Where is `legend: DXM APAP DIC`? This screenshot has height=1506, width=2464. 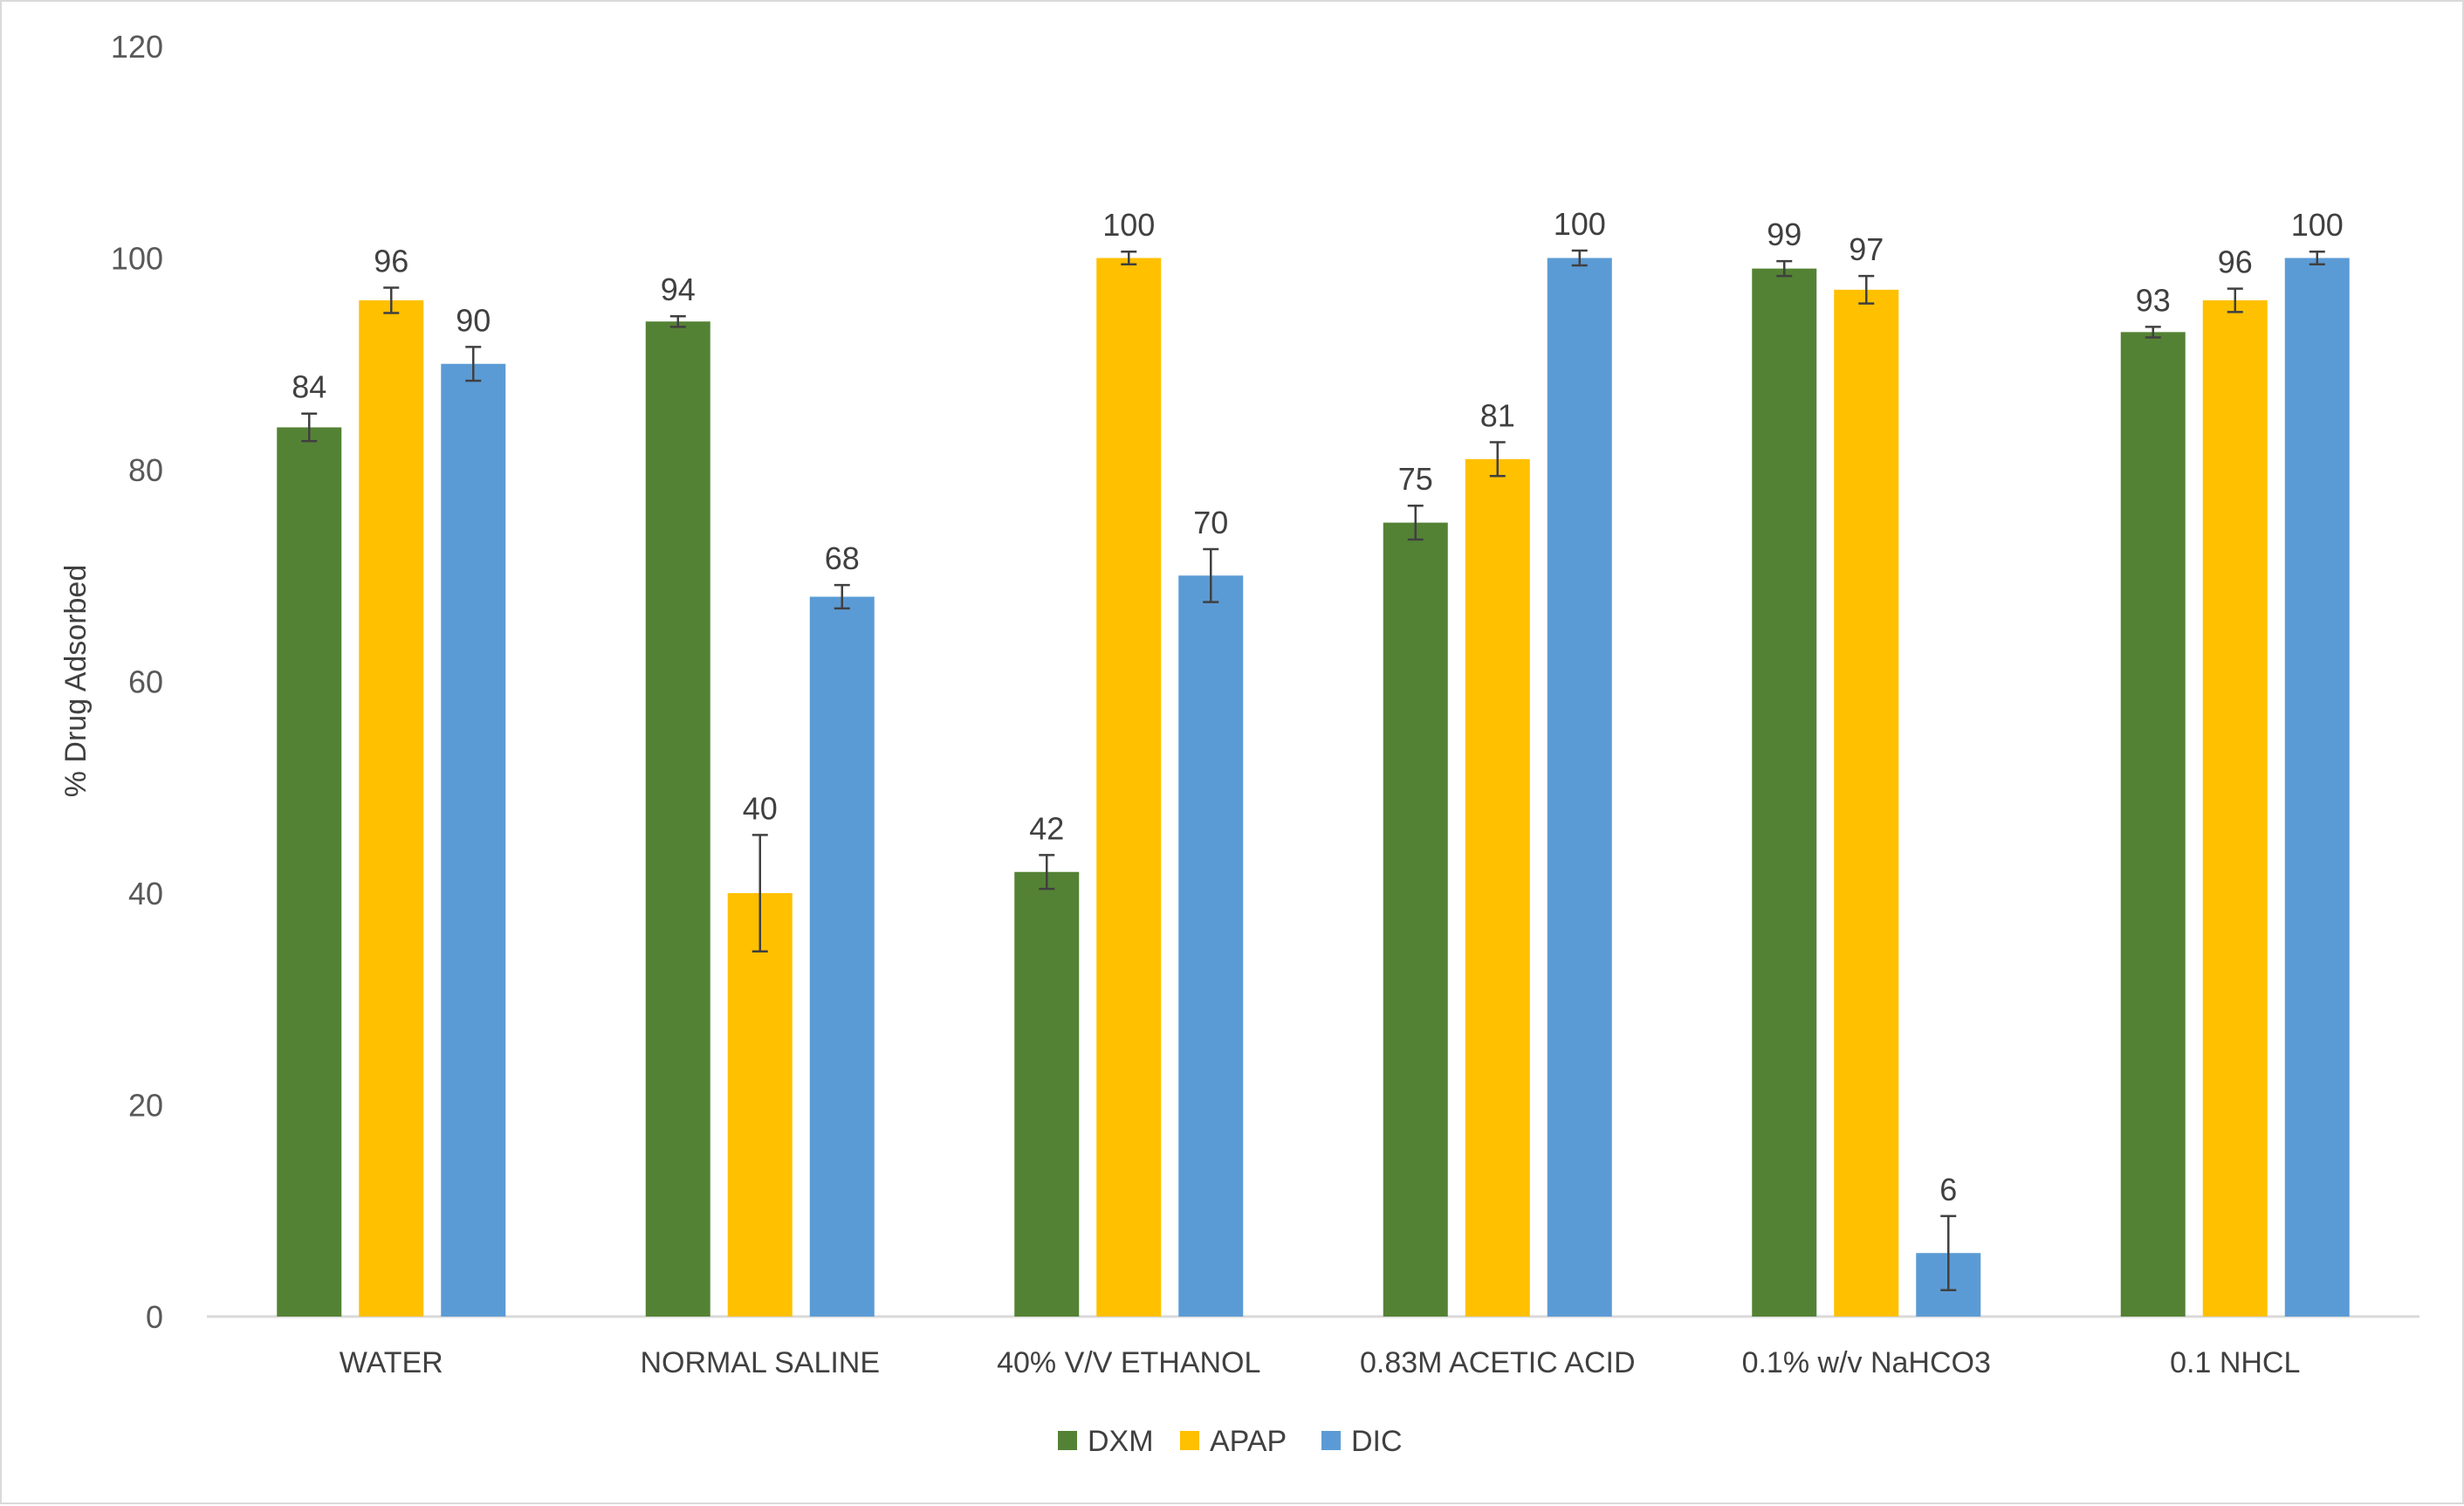
legend: DXM APAP DIC is located at coordinates (1230, 1442).